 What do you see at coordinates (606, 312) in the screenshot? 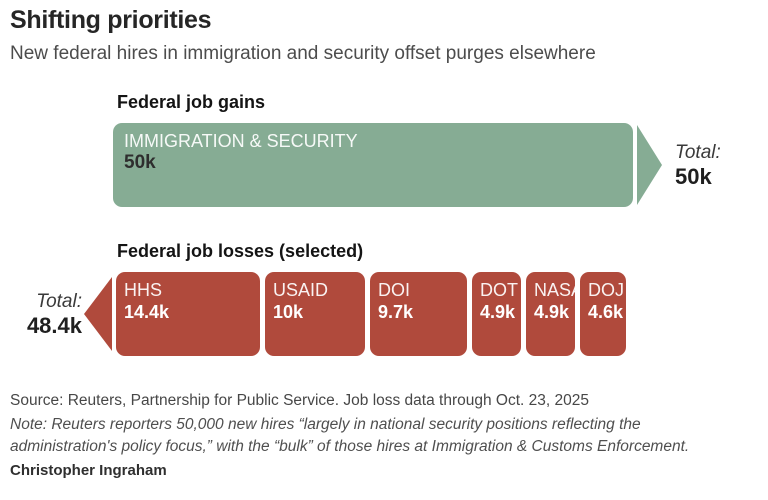
I see `loss-bar-value: 4.6k` at bounding box center [606, 312].